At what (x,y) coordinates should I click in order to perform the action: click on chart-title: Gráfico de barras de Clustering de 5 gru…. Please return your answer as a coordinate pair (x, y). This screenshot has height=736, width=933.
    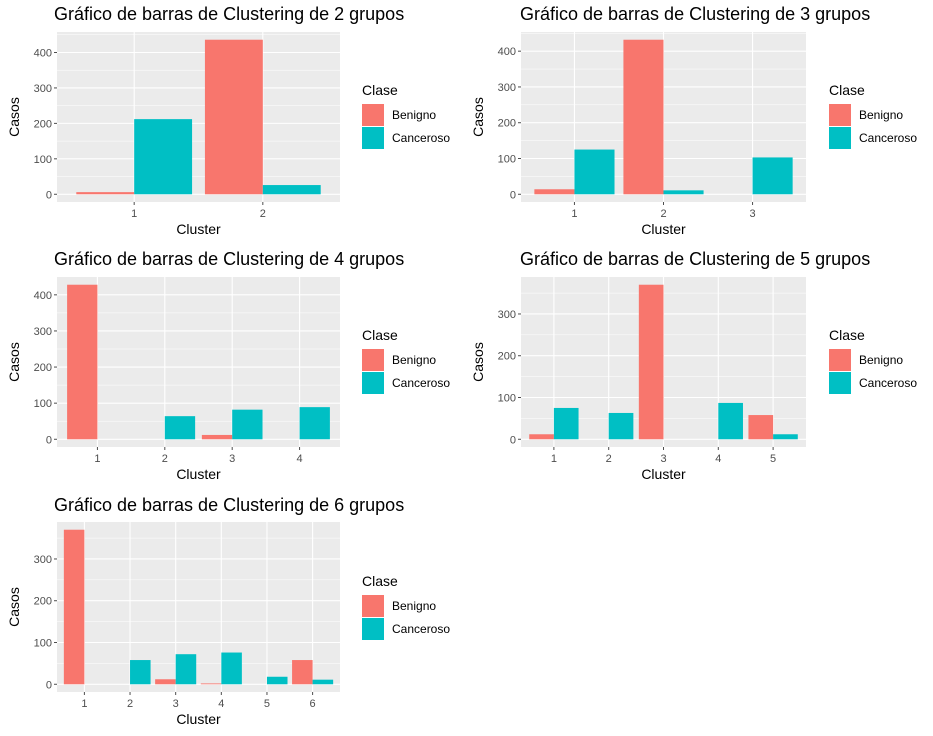
    Looking at the image, I should click on (695, 259).